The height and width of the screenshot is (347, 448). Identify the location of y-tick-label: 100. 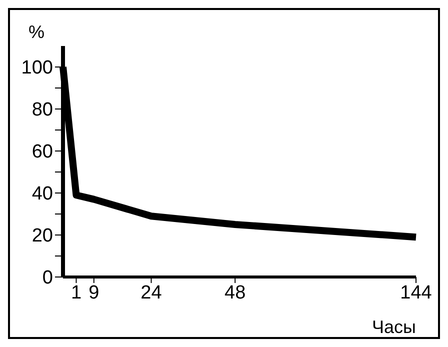
(37, 68).